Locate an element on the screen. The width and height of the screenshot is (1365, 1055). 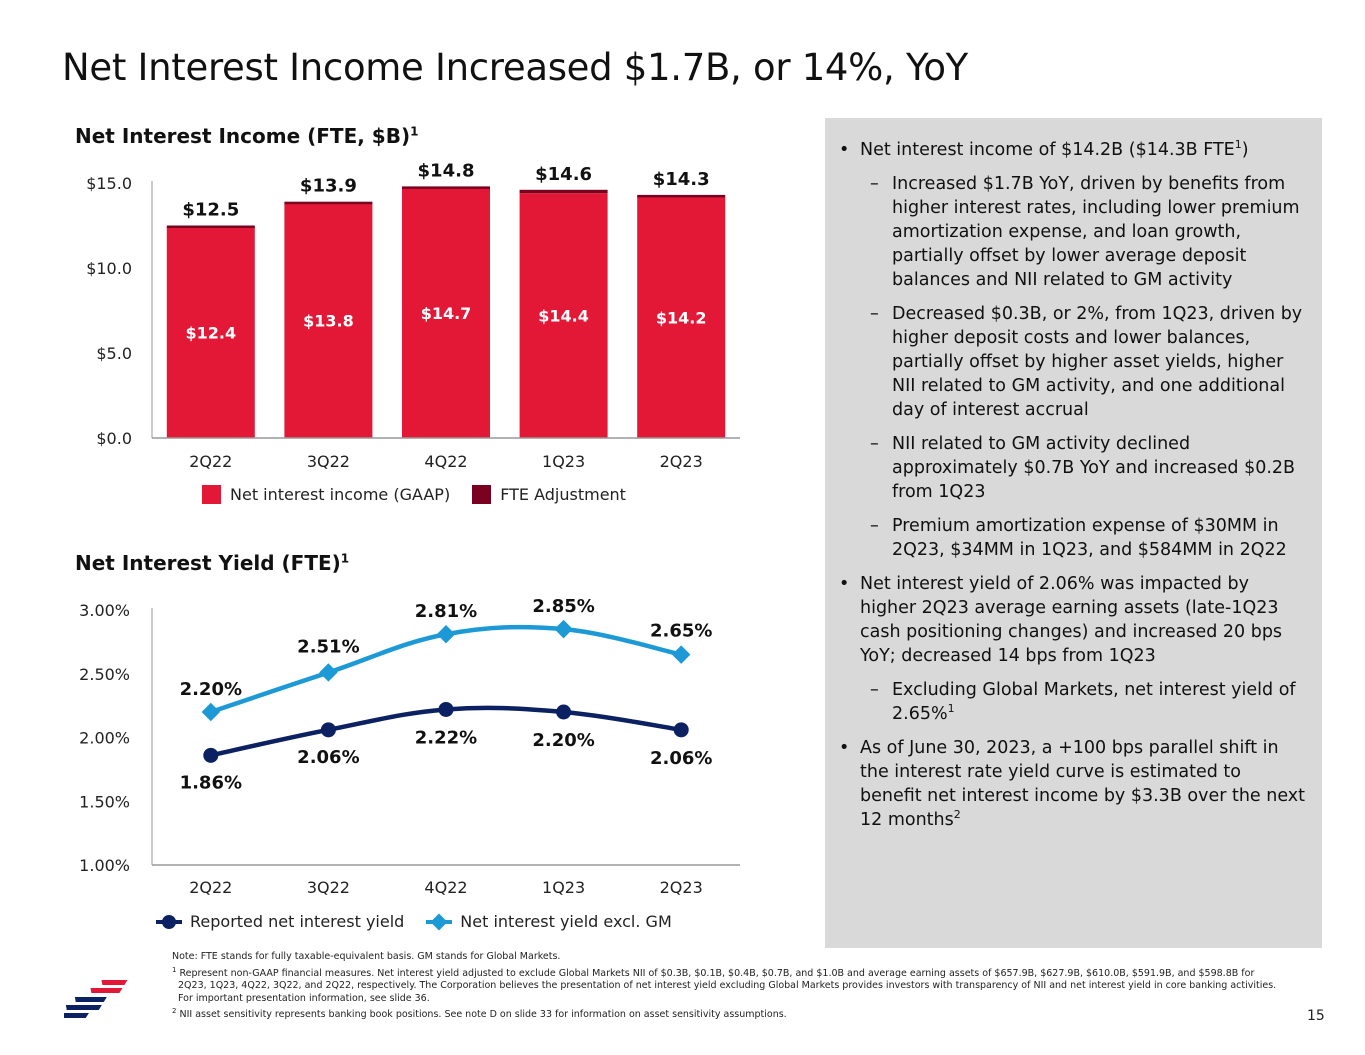
bar-y-tick-label: $5.0 is located at coordinates (114, 353).